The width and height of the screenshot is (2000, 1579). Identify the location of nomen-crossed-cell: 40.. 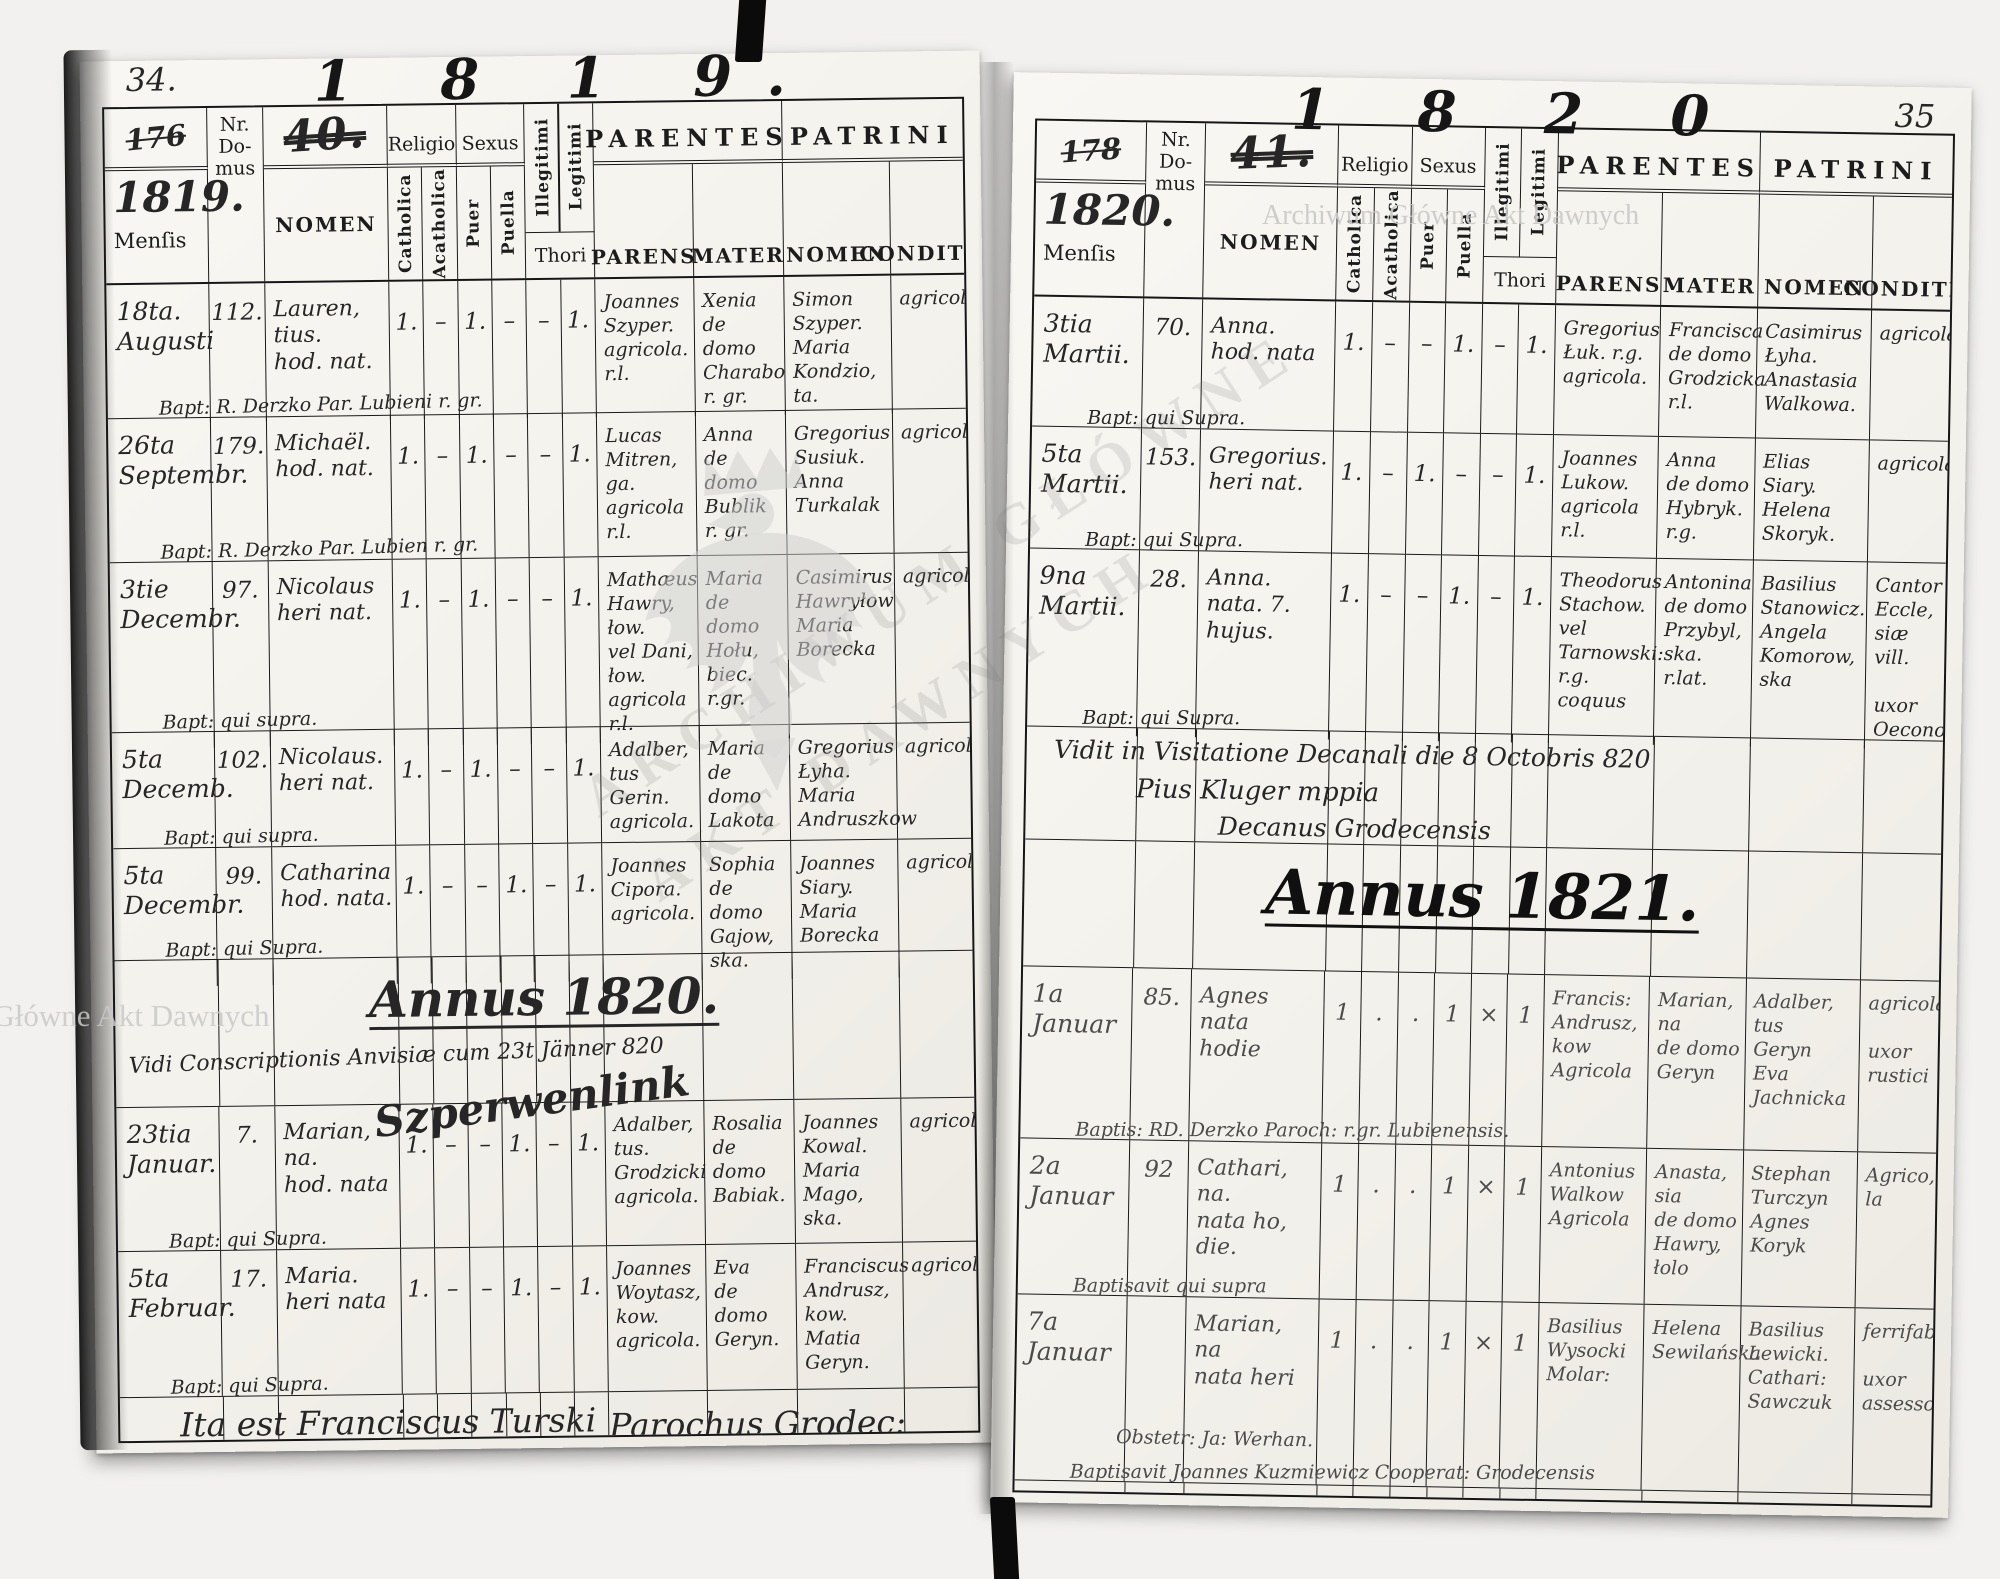
(325, 137).